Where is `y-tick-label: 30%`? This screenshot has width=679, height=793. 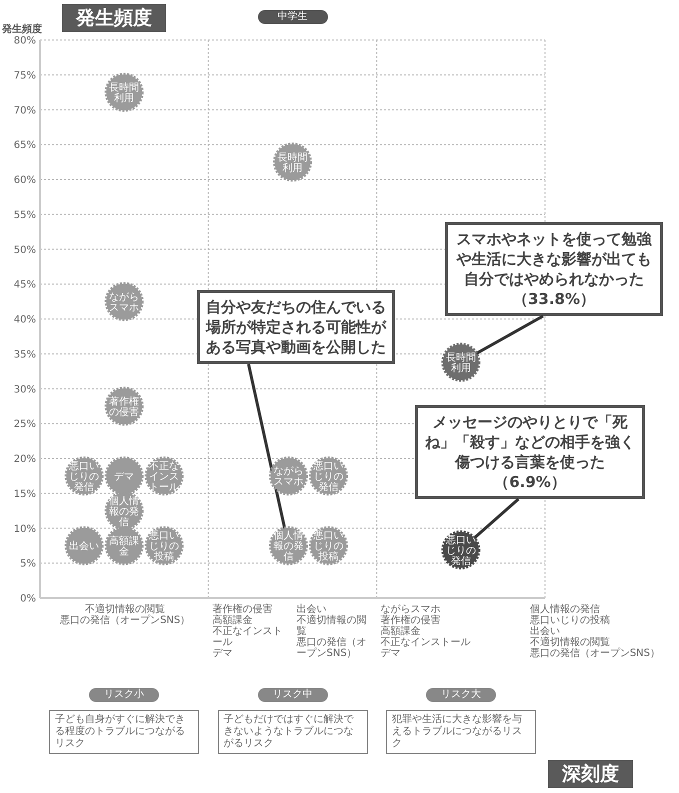 y-tick-label: 30% is located at coordinates (25, 390).